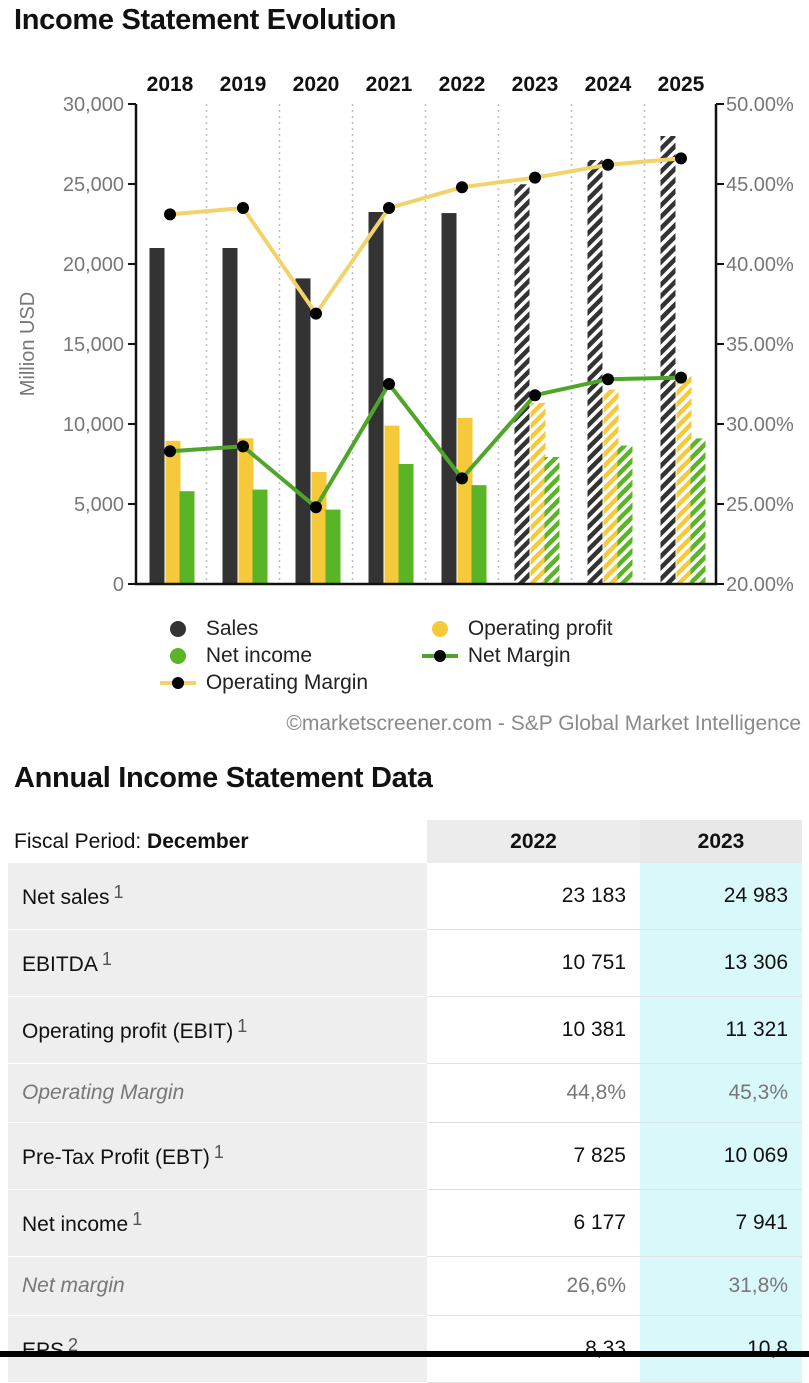 The height and width of the screenshot is (1383, 809). I want to click on cell-2023: 13 306, so click(721, 963).